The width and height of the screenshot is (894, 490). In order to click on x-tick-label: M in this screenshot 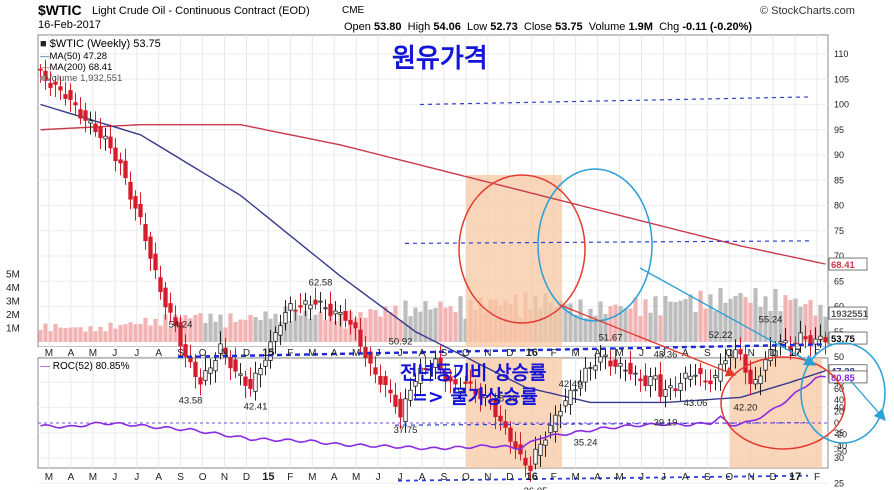, I will do `click(312, 353)`.